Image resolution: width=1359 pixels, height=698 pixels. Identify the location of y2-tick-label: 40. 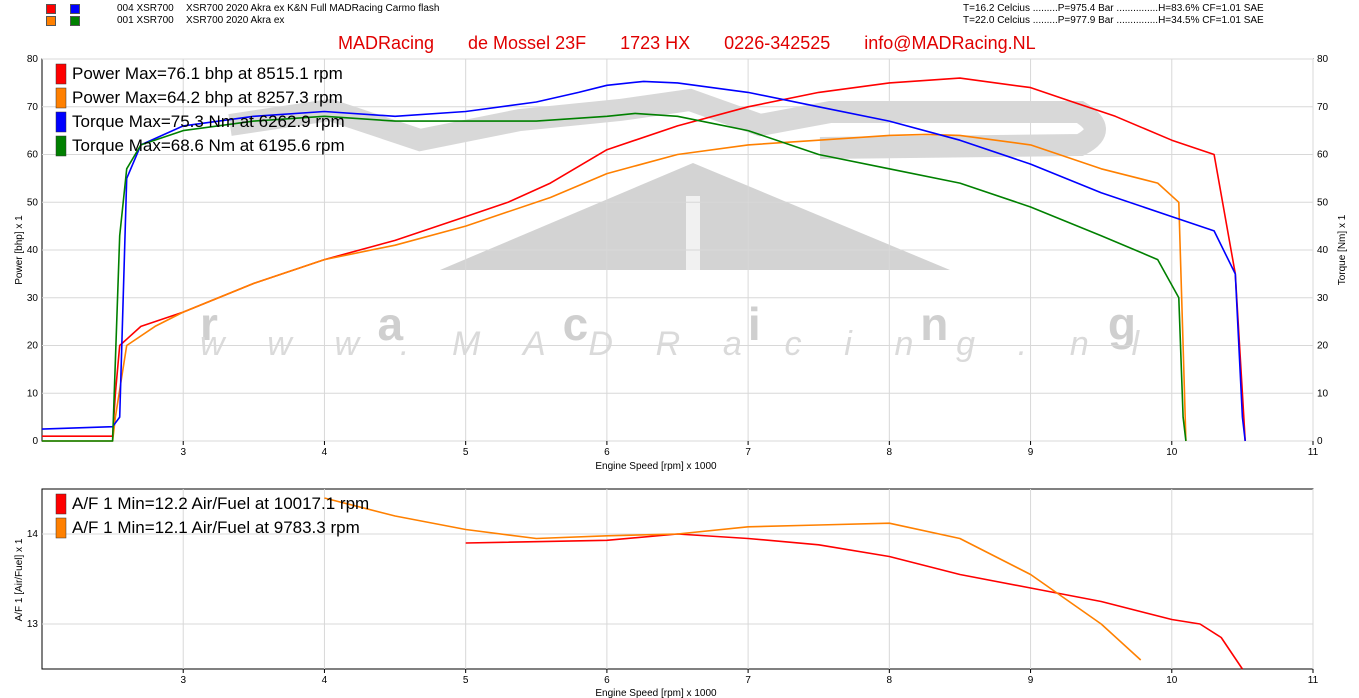
(1323, 250).